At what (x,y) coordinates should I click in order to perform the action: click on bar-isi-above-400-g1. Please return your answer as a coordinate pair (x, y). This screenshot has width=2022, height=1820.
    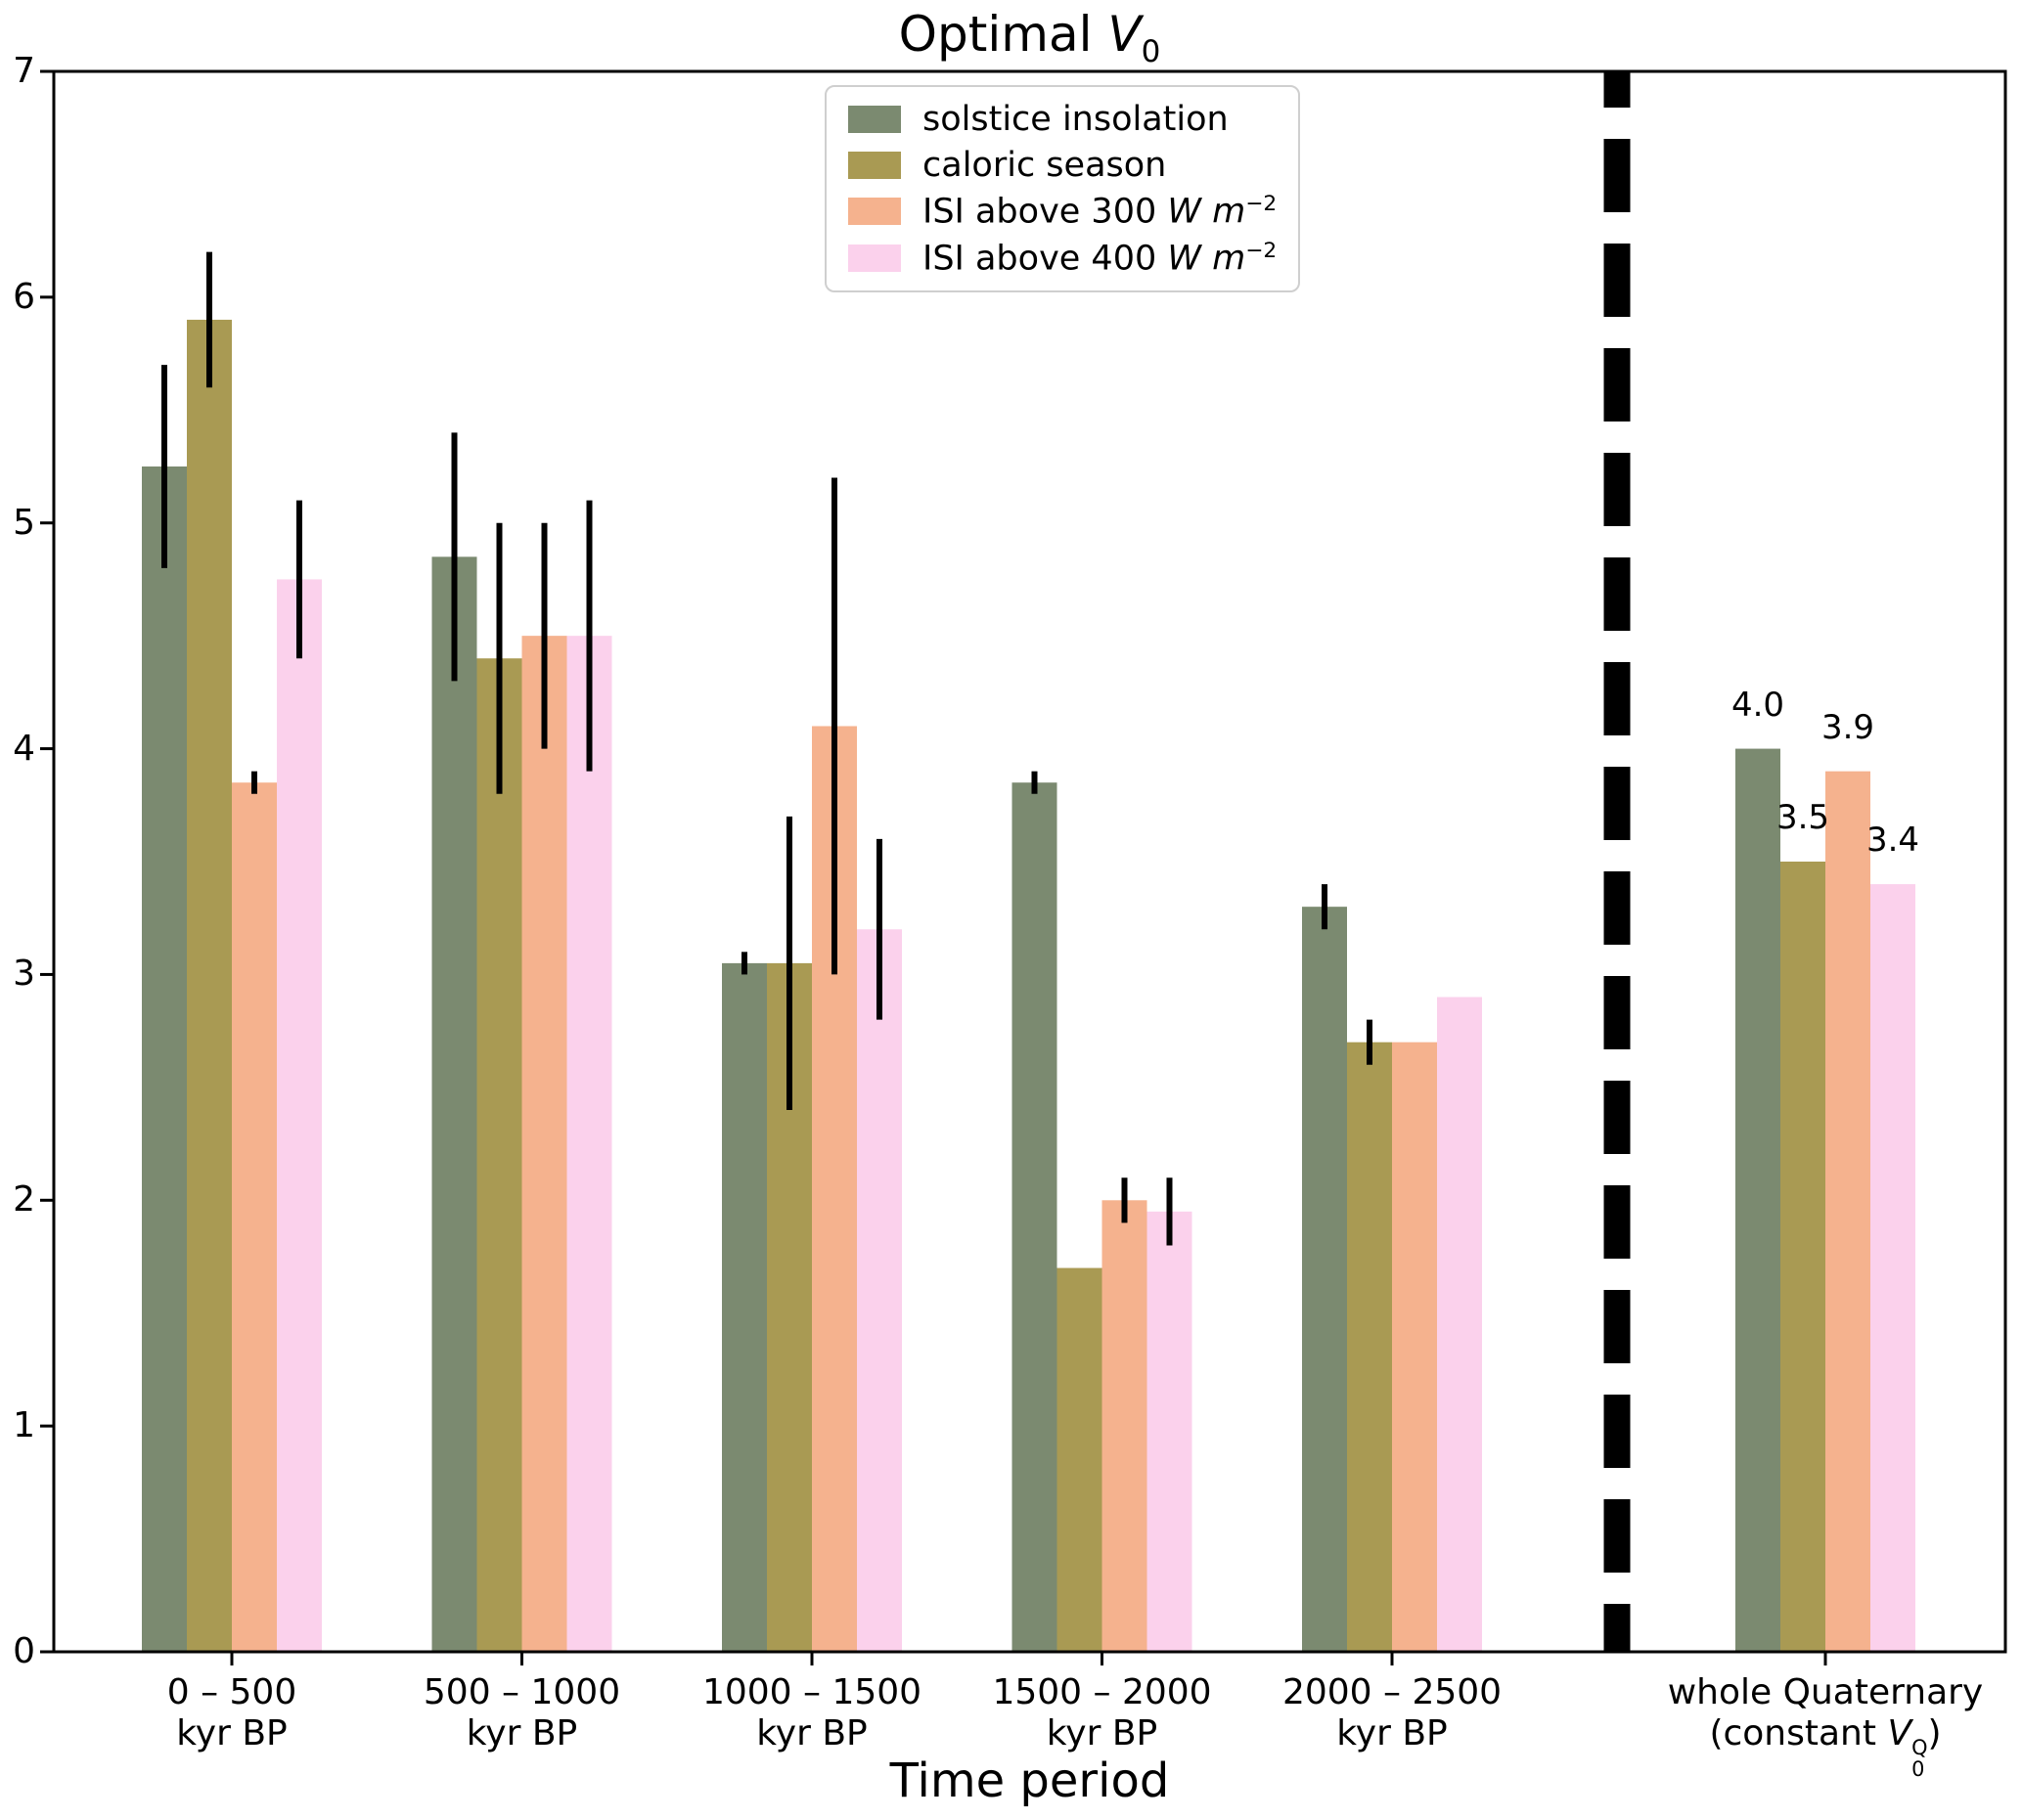
    Looking at the image, I should click on (299, 1115).